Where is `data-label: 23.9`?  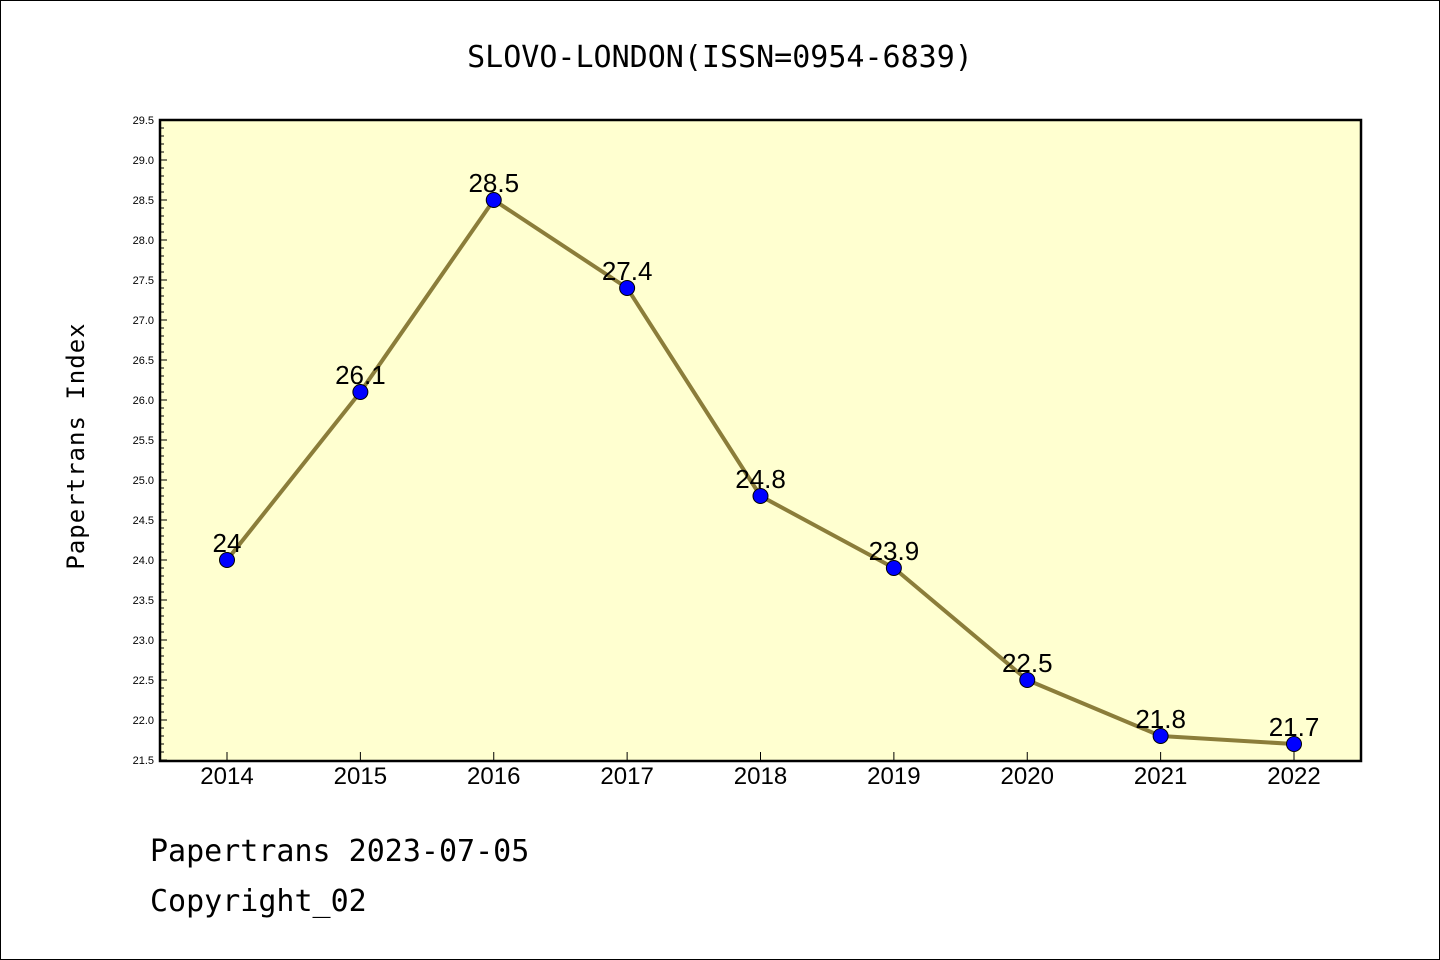
data-label: 23.9 is located at coordinates (894, 551).